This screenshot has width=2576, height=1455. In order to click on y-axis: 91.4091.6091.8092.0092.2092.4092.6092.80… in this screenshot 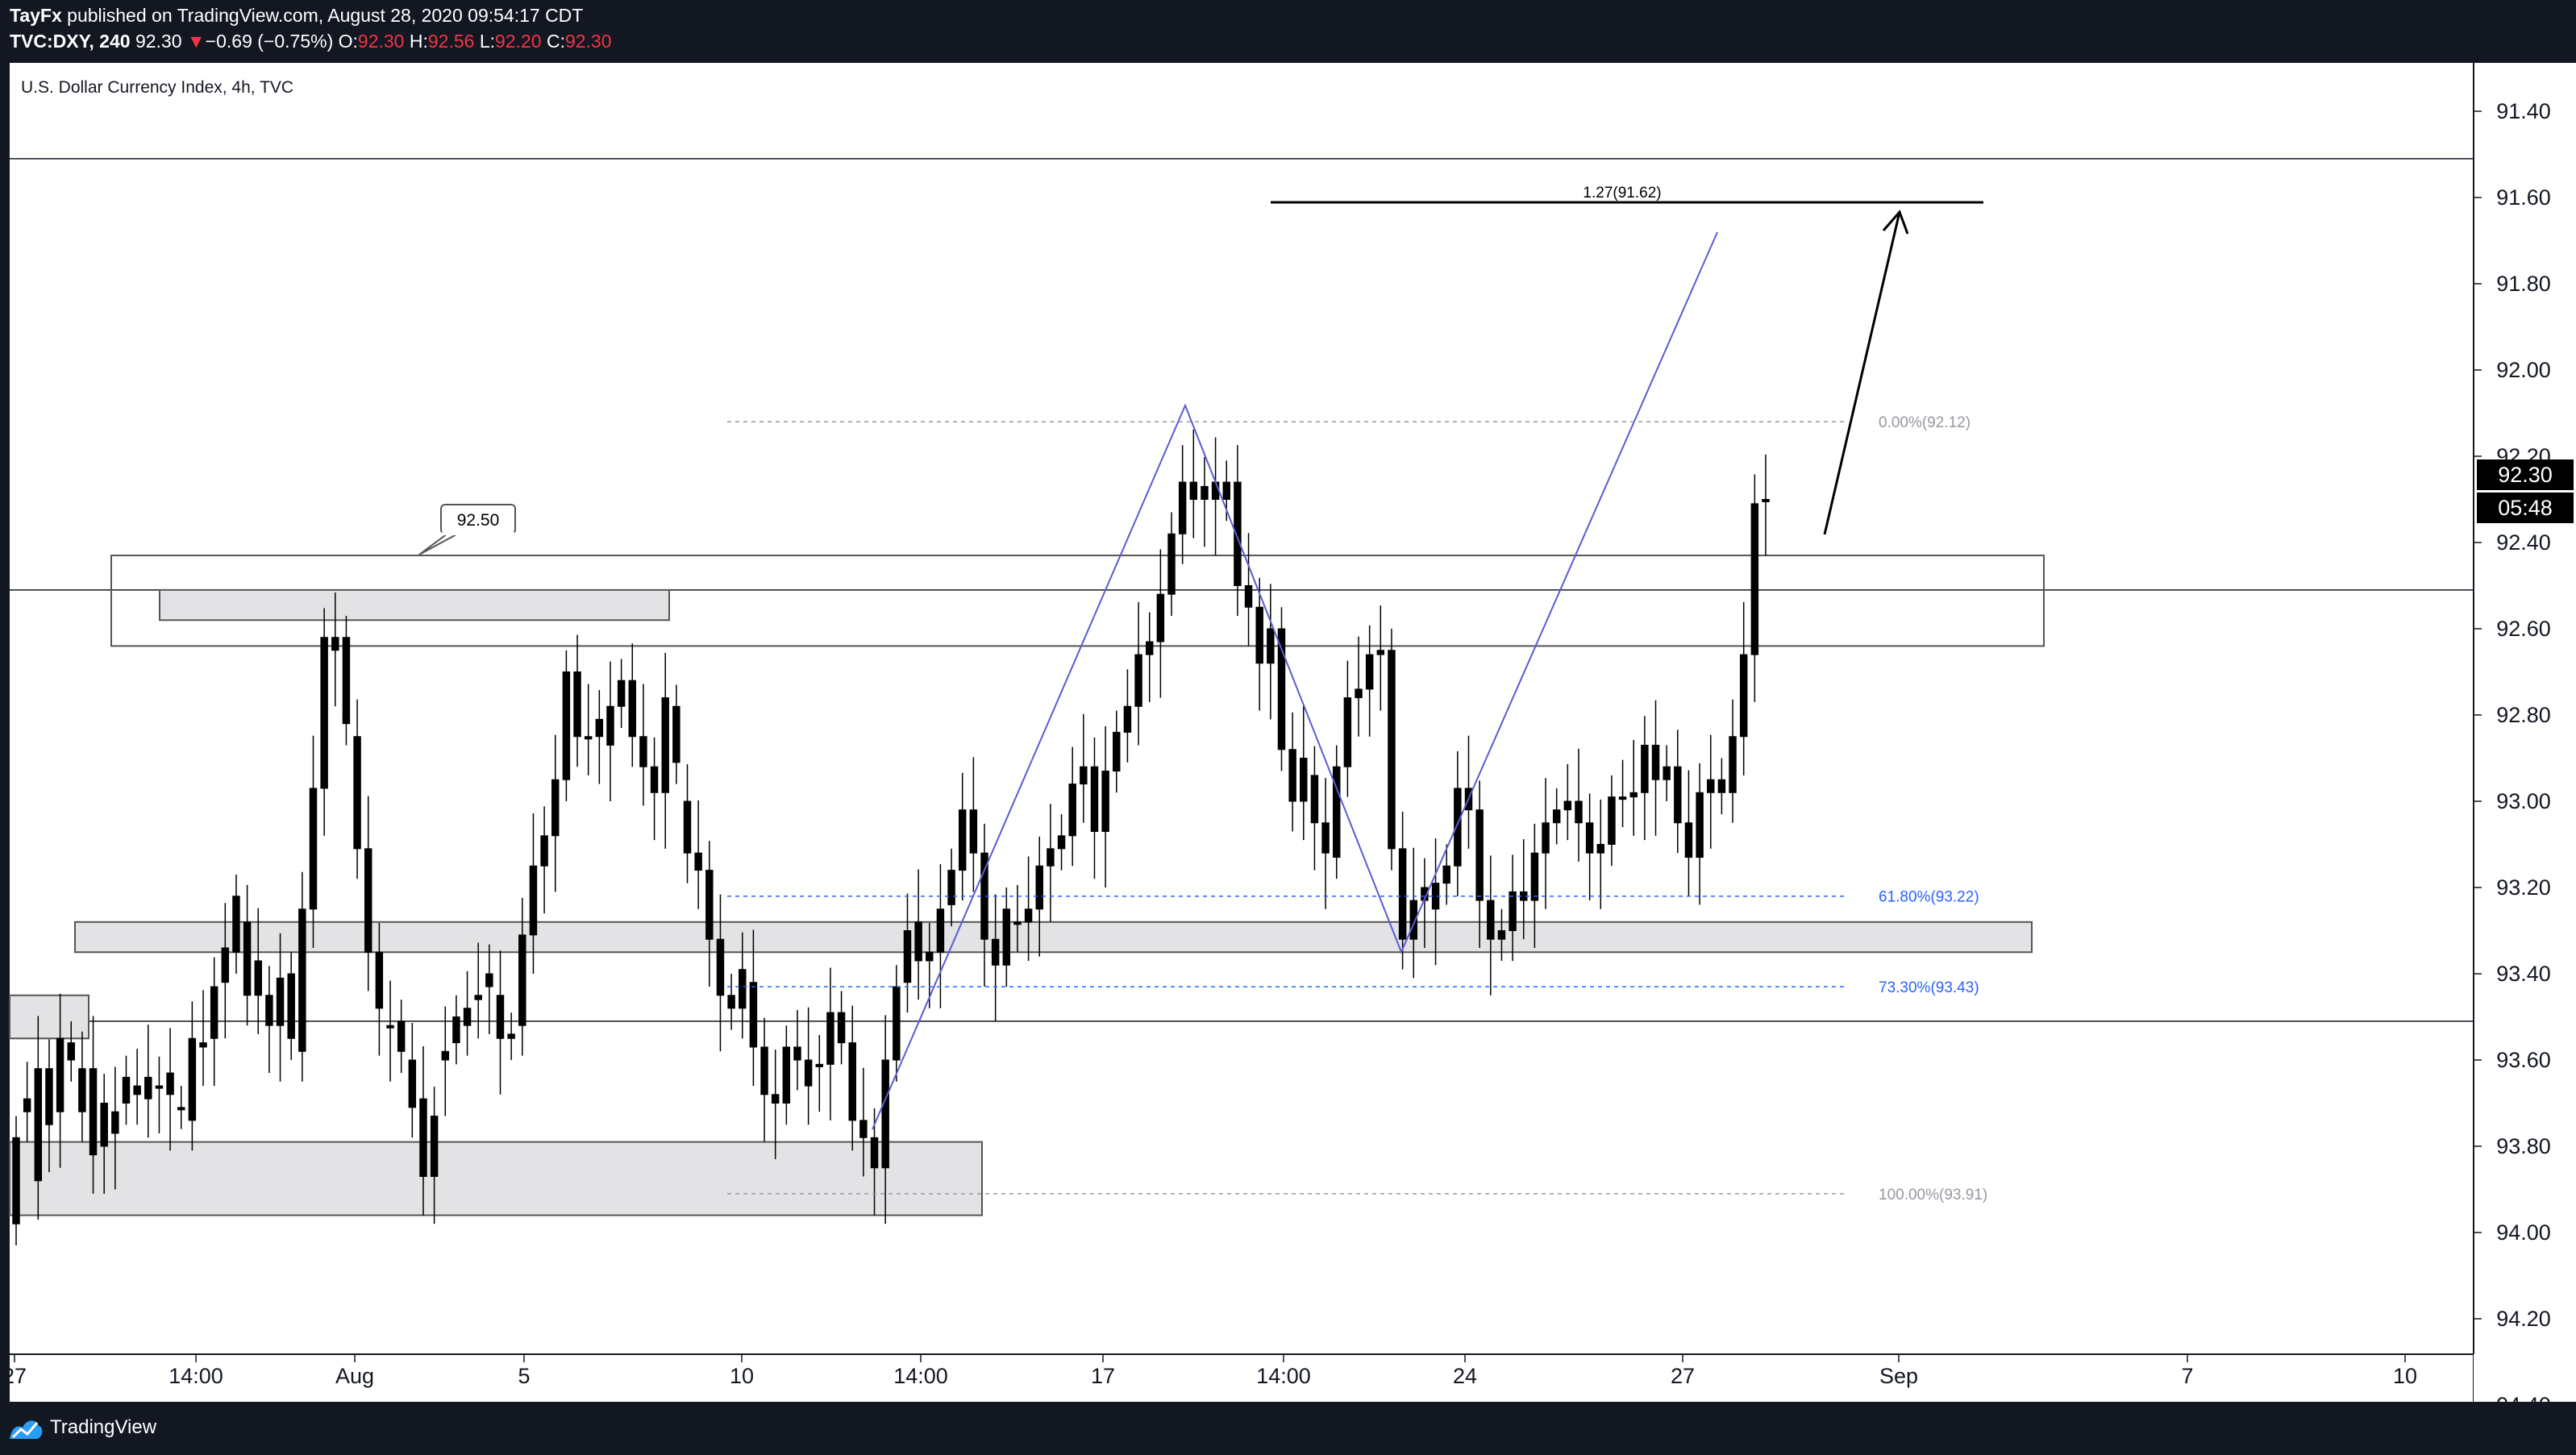, I will do `click(2512, 750)`.